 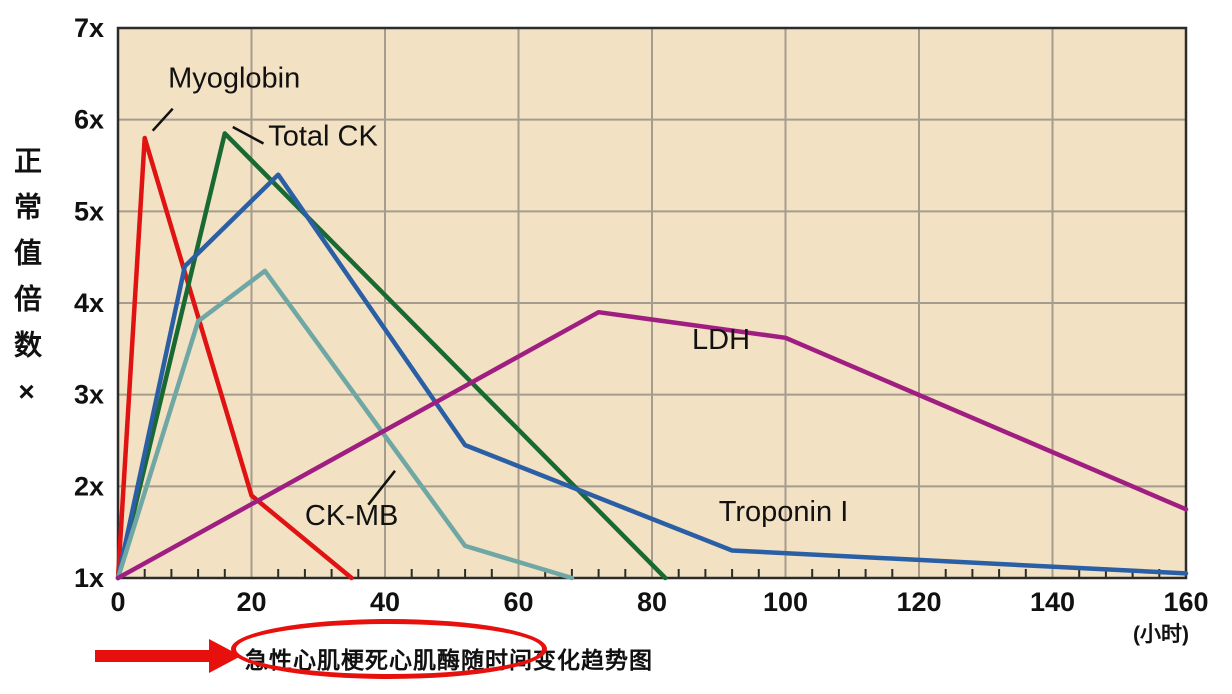 What do you see at coordinates (234, 79) in the screenshot?
I see `series-label-myoglobin: Myoglobin` at bounding box center [234, 79].